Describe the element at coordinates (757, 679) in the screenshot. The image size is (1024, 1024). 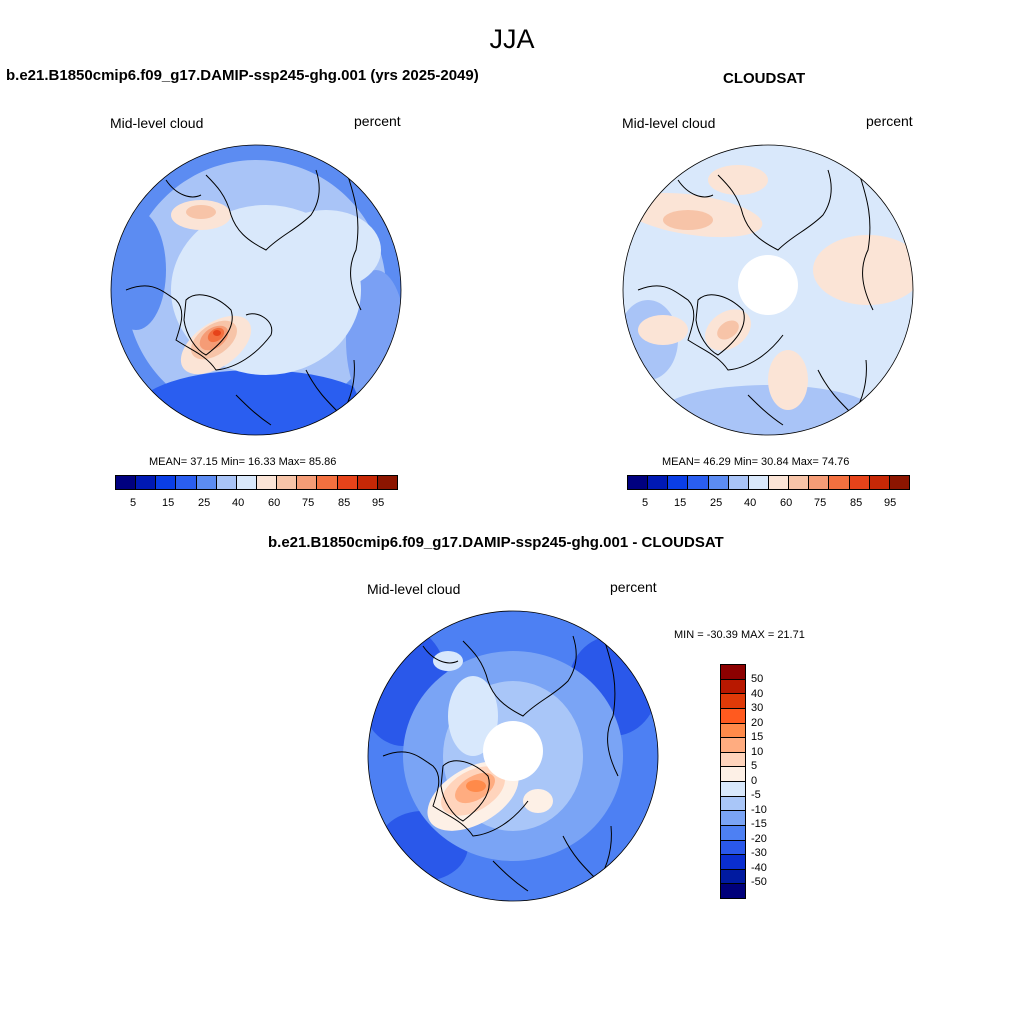
I see `panel3-colorbar-tick: 50` at that location.